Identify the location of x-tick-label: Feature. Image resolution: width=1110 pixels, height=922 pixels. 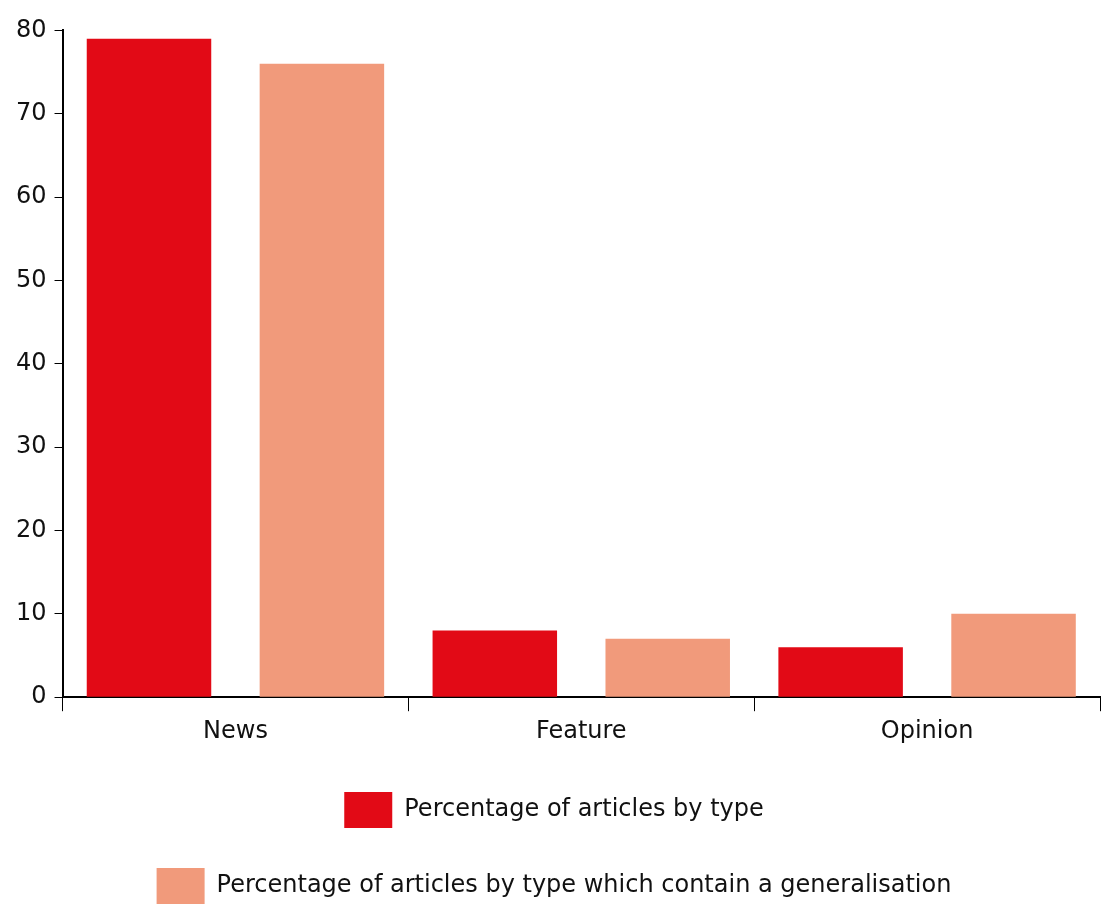
(581, 729).